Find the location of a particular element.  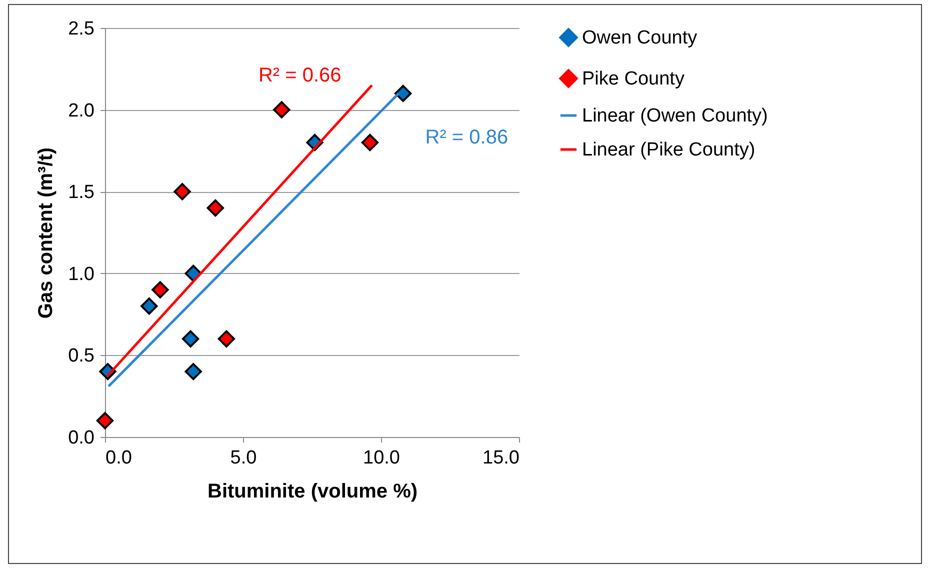

legend-label: Pike County is located at coordinates (633, 79).